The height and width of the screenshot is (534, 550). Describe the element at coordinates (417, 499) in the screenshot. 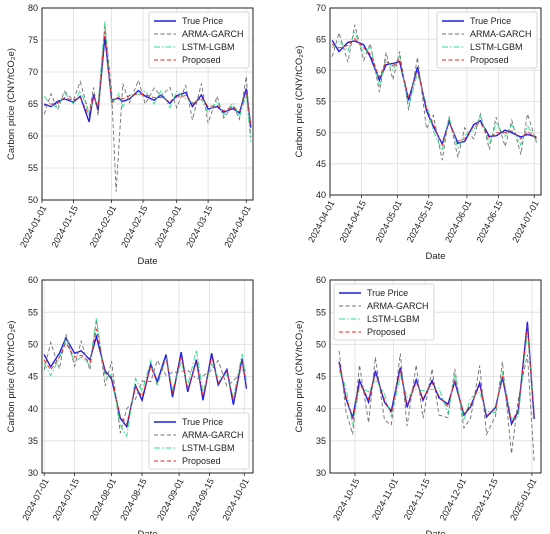

I see `x-tick-label: 2024-11-15` at that location.